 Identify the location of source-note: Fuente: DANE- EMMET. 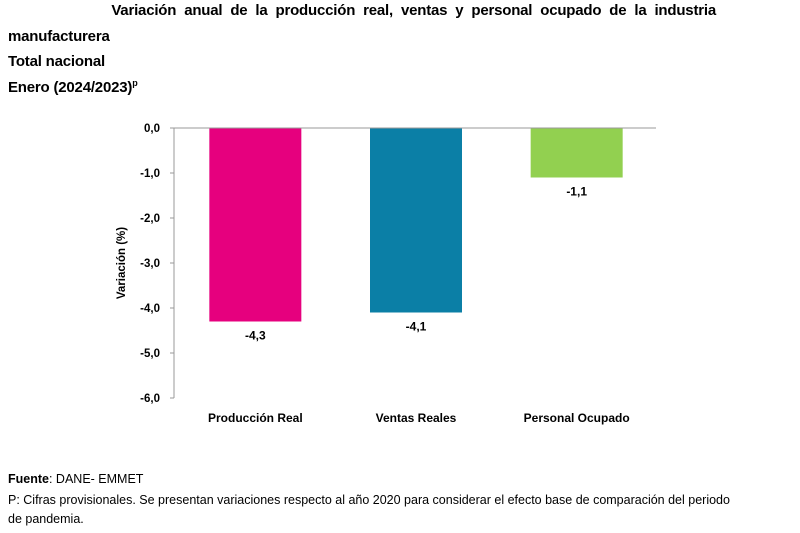
(75, 479).